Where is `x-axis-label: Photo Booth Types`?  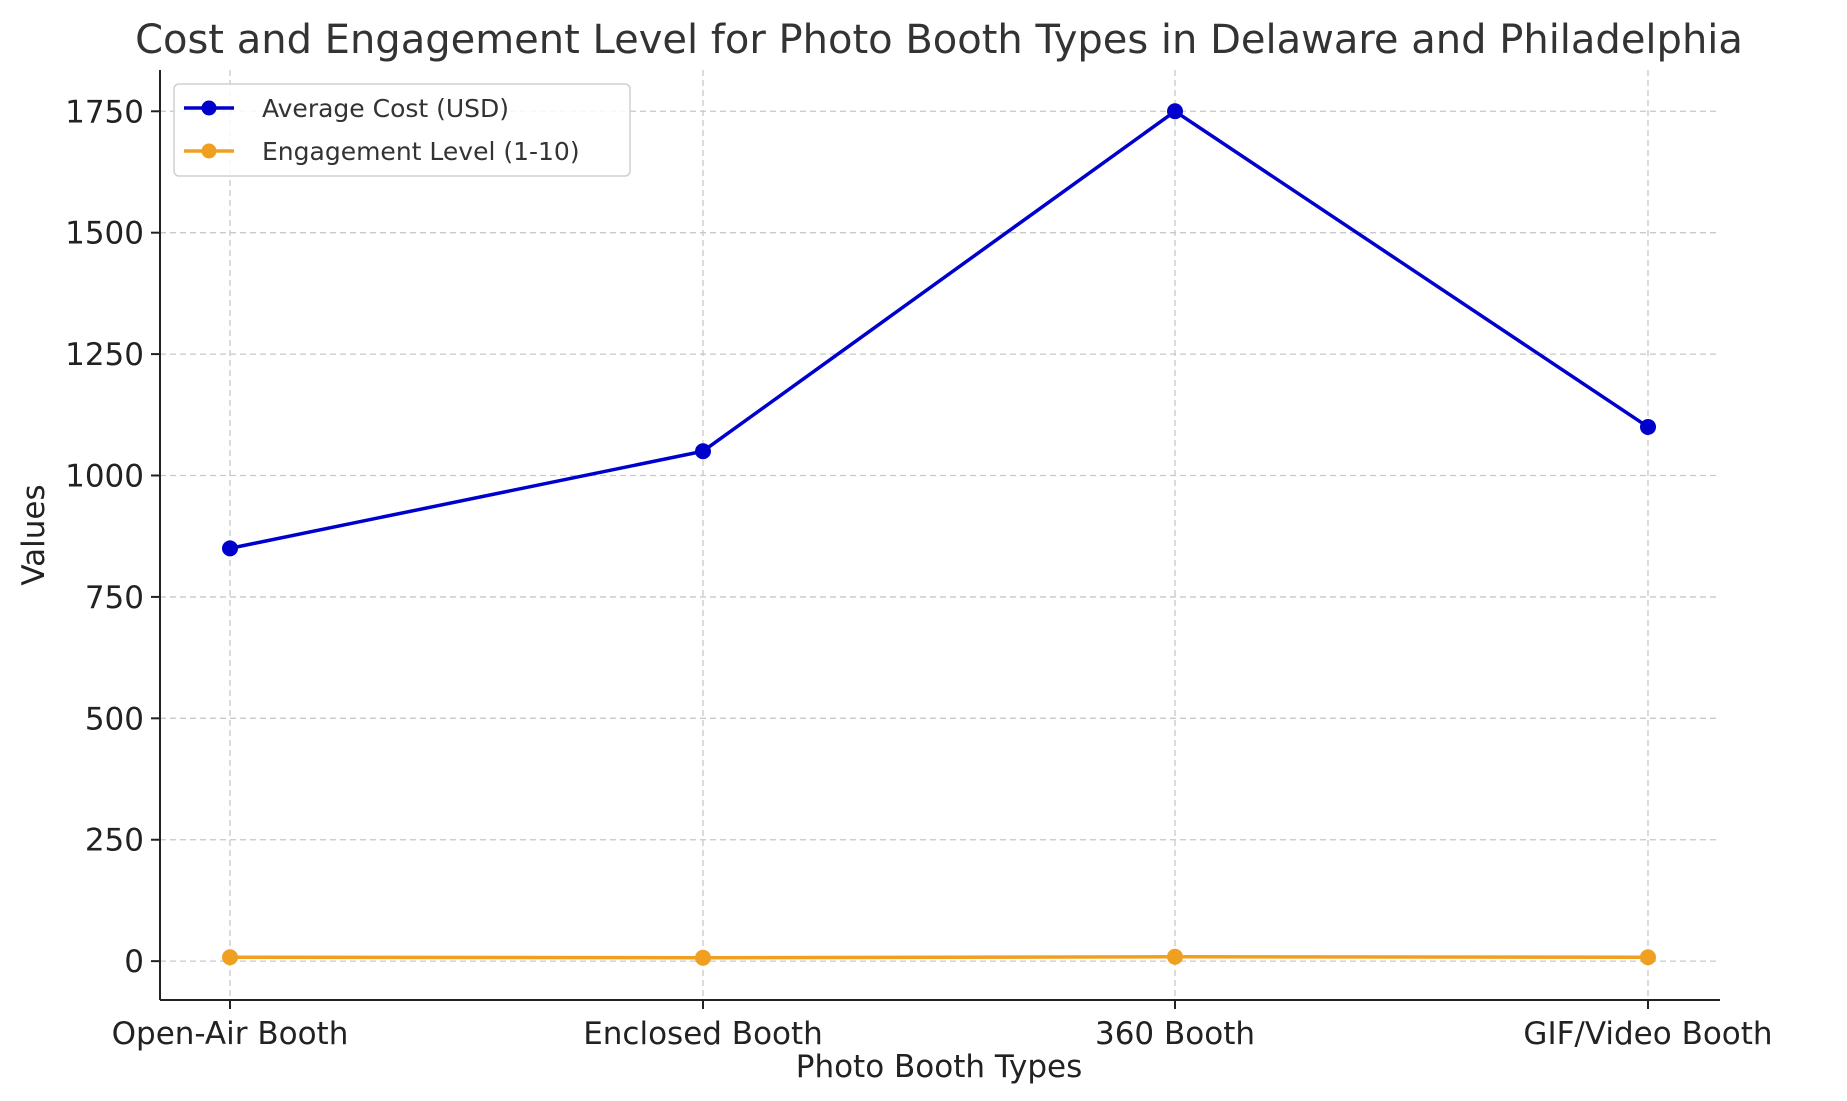
x-axis-label: Photo Booth Types is located at coordinates (939, 1067).